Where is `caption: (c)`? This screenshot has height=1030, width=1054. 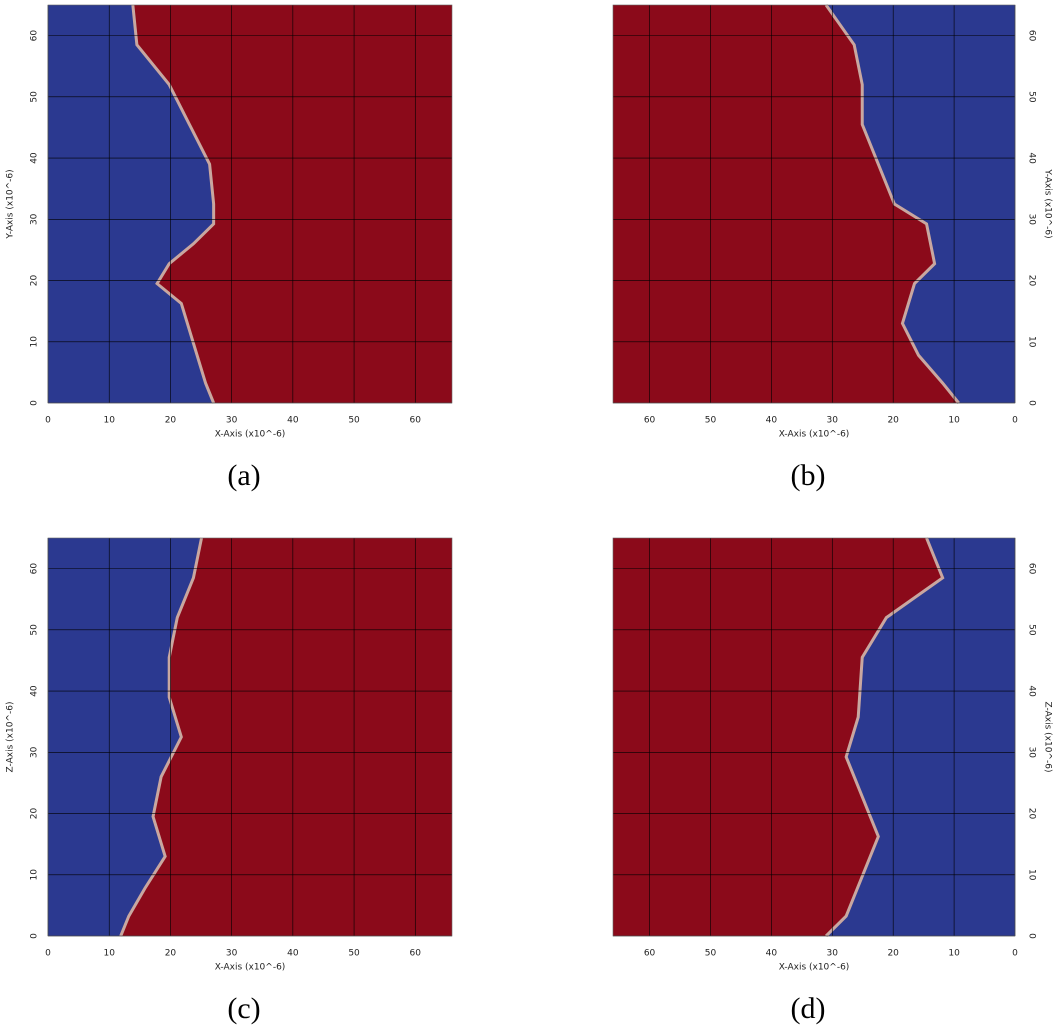 caption: (c) is located at coordinates (243, 1008).